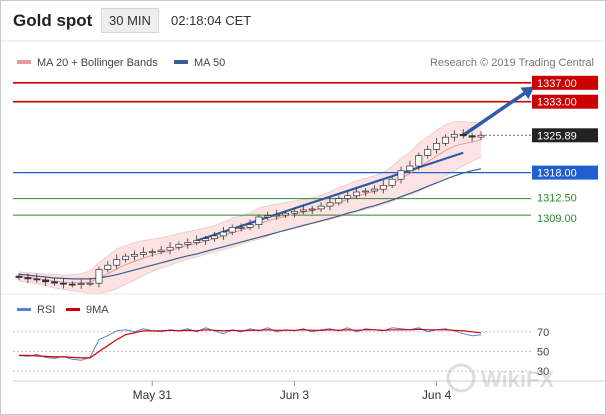 The height and width of the screenshot is (415, 606). I want to click on level-label-box-pivot, so click(565, 172).